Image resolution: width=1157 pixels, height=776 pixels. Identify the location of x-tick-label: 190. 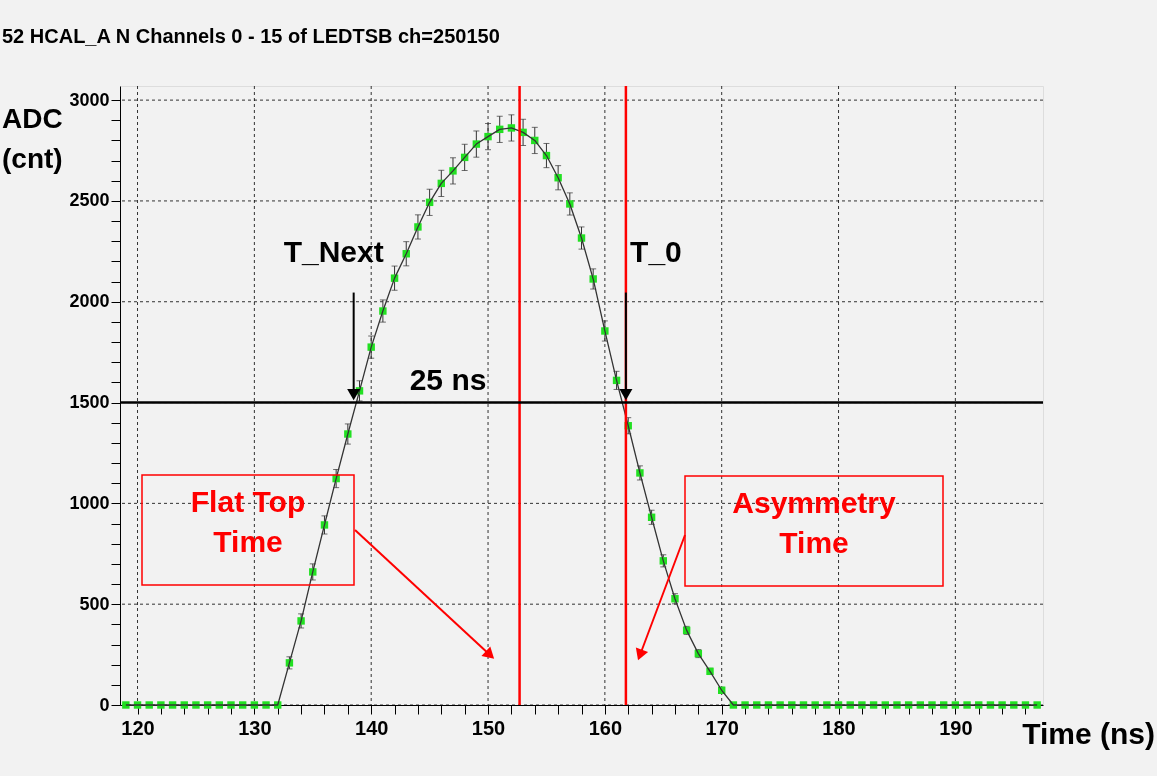
(956, 727).